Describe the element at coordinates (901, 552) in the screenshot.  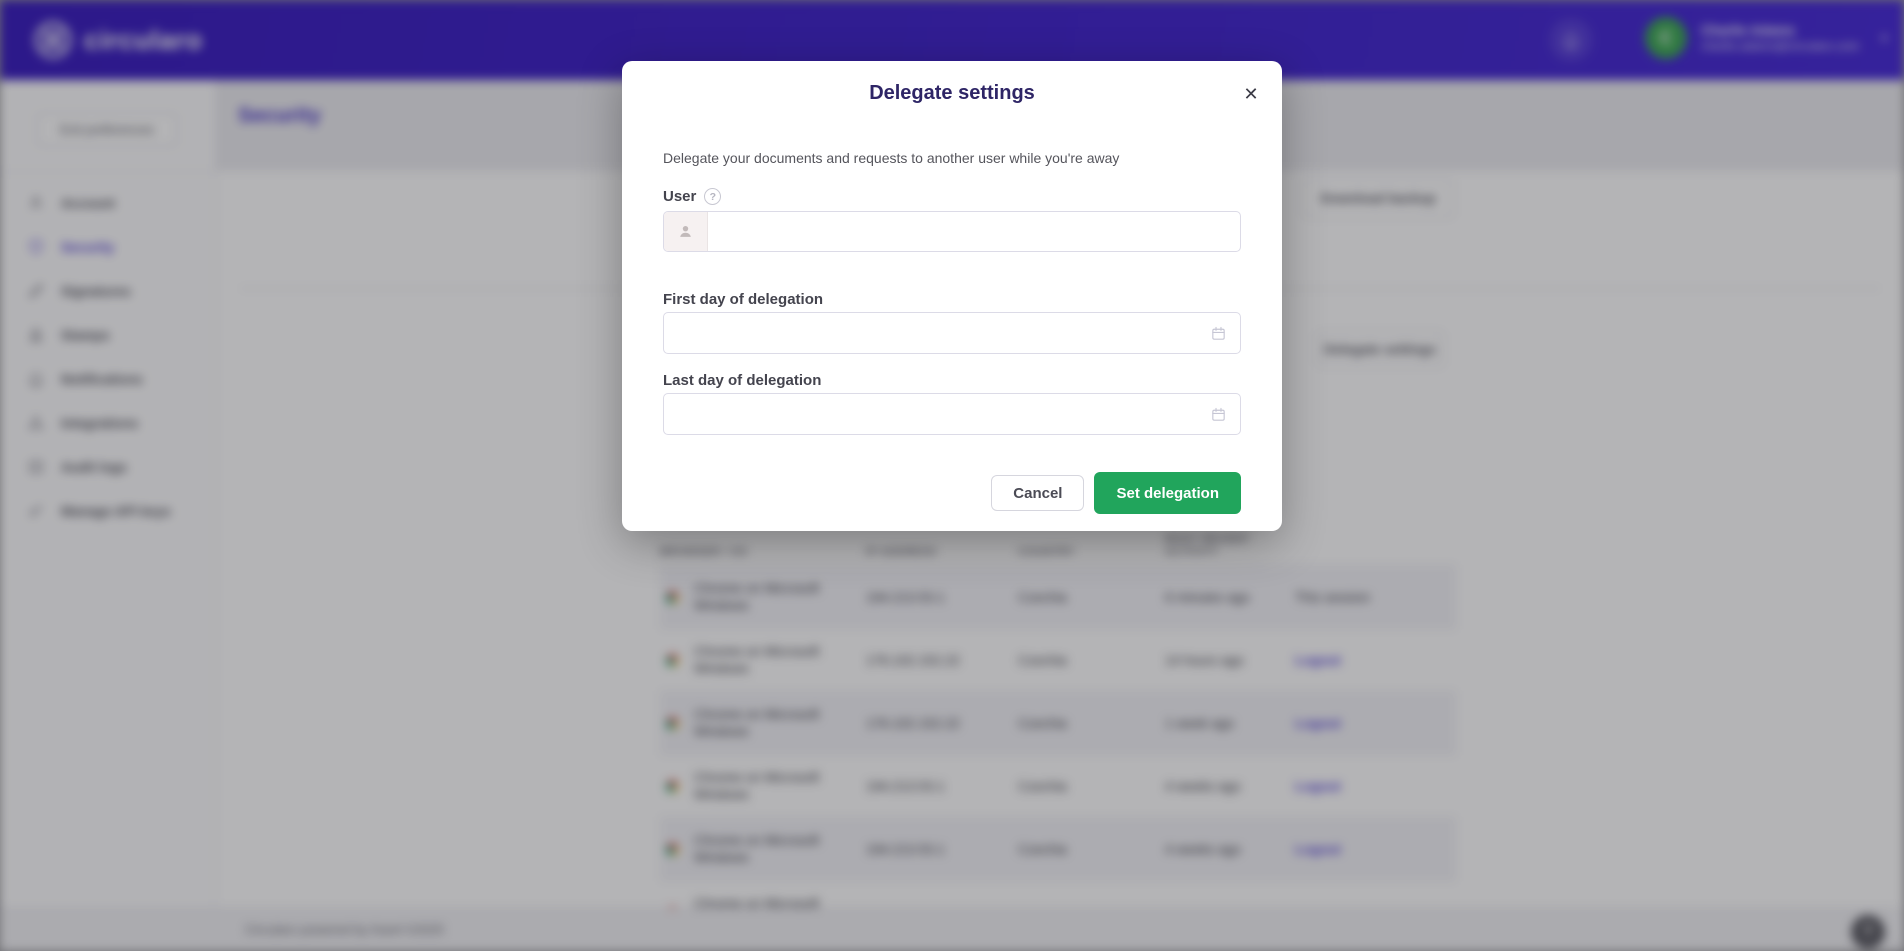
I see `column-header: IP address` at that location.